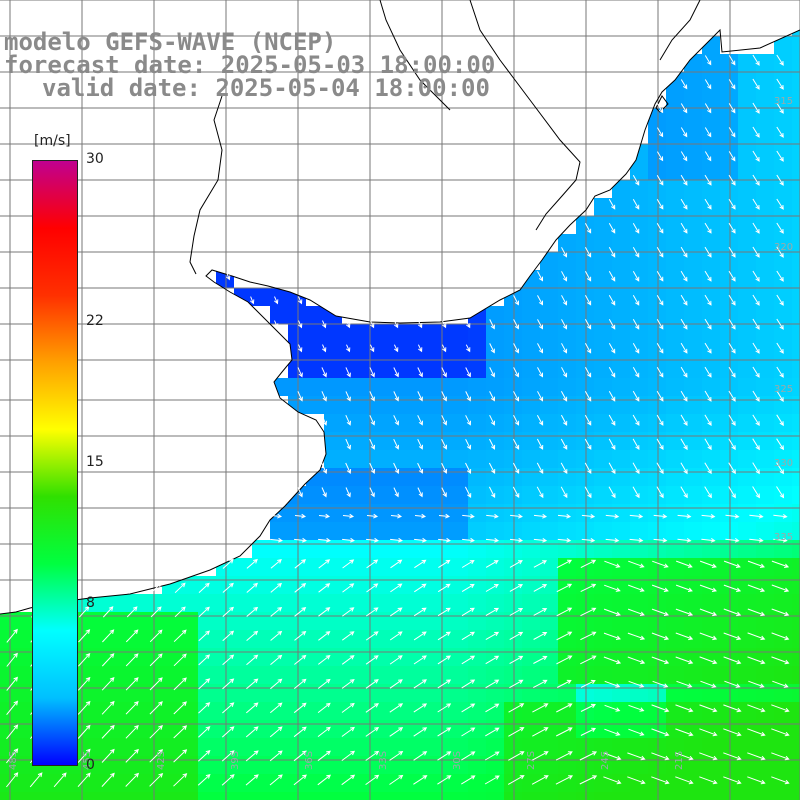  I want to click on edge-label: 42S, so click(161, 760).